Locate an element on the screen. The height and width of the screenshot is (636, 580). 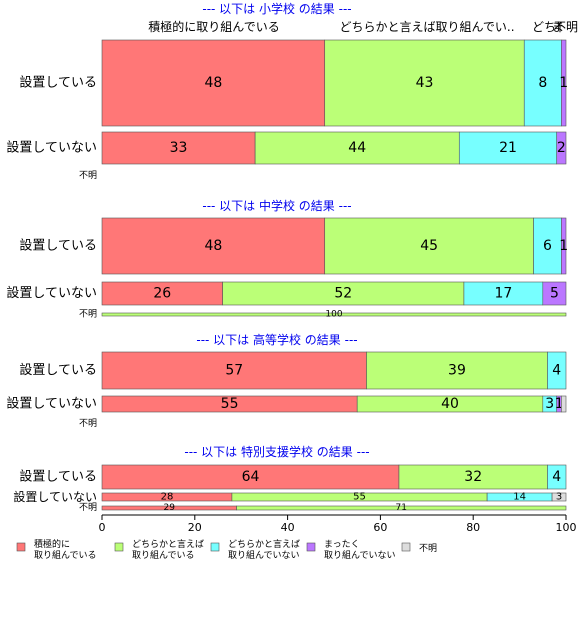
top-category-label: 積極的に取り組んでいる is located at coordinates (213, 26).